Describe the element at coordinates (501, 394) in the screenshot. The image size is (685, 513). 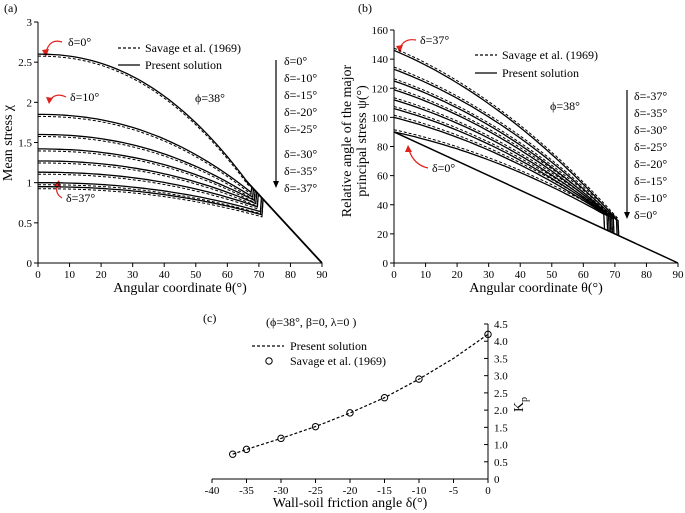
I see `c-y-tick-label: 2.5` at that location.